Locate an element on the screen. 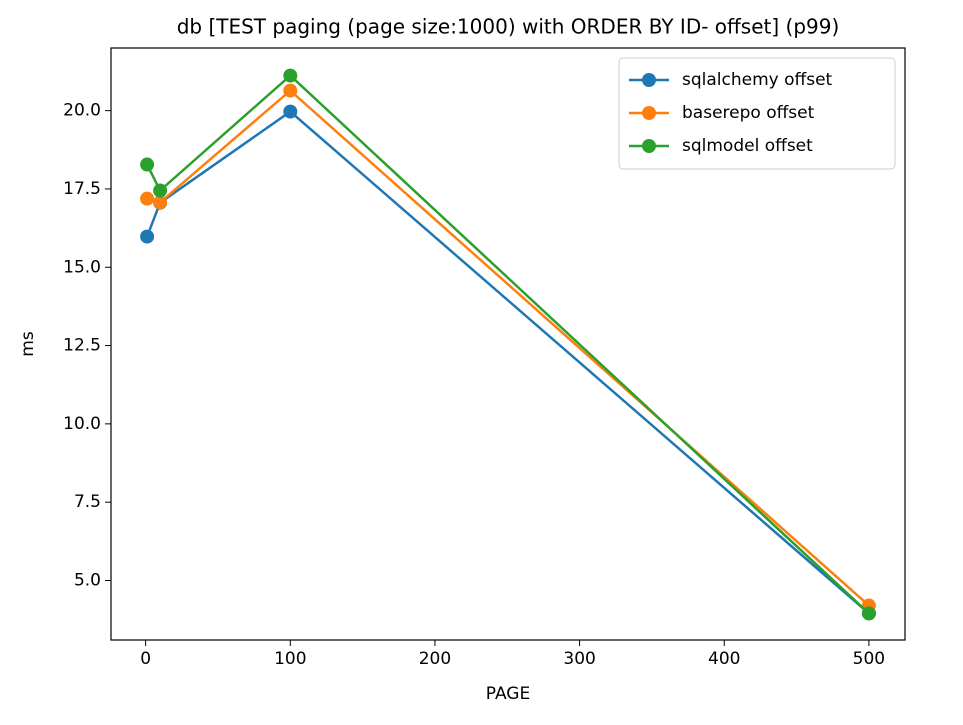 Image resolution: width=963 pixels, height=725 pixels. y-tick-label: 12.5 is located at coordinates (82, 346).